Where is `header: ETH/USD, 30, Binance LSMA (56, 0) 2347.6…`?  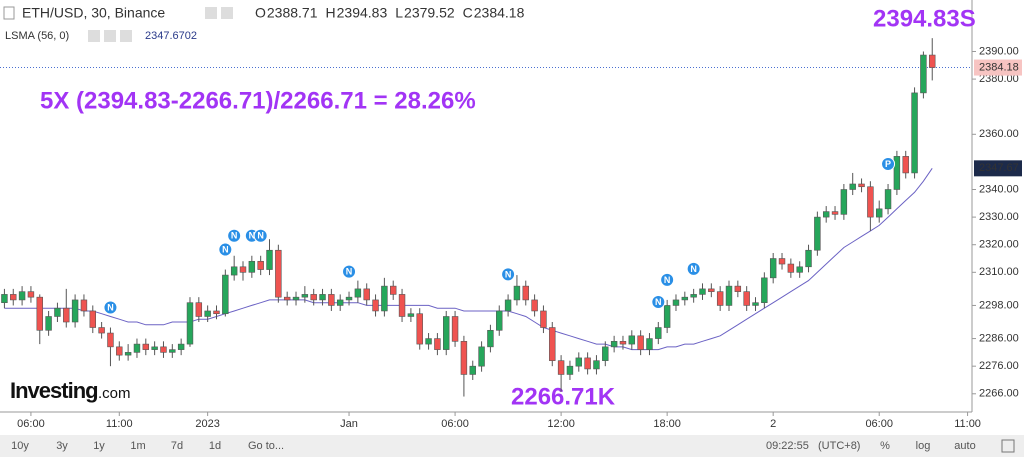
header: ETH/USD, 30, Binance LSMA (56, 0) 2347.6… is located at coordinates (118, 23).